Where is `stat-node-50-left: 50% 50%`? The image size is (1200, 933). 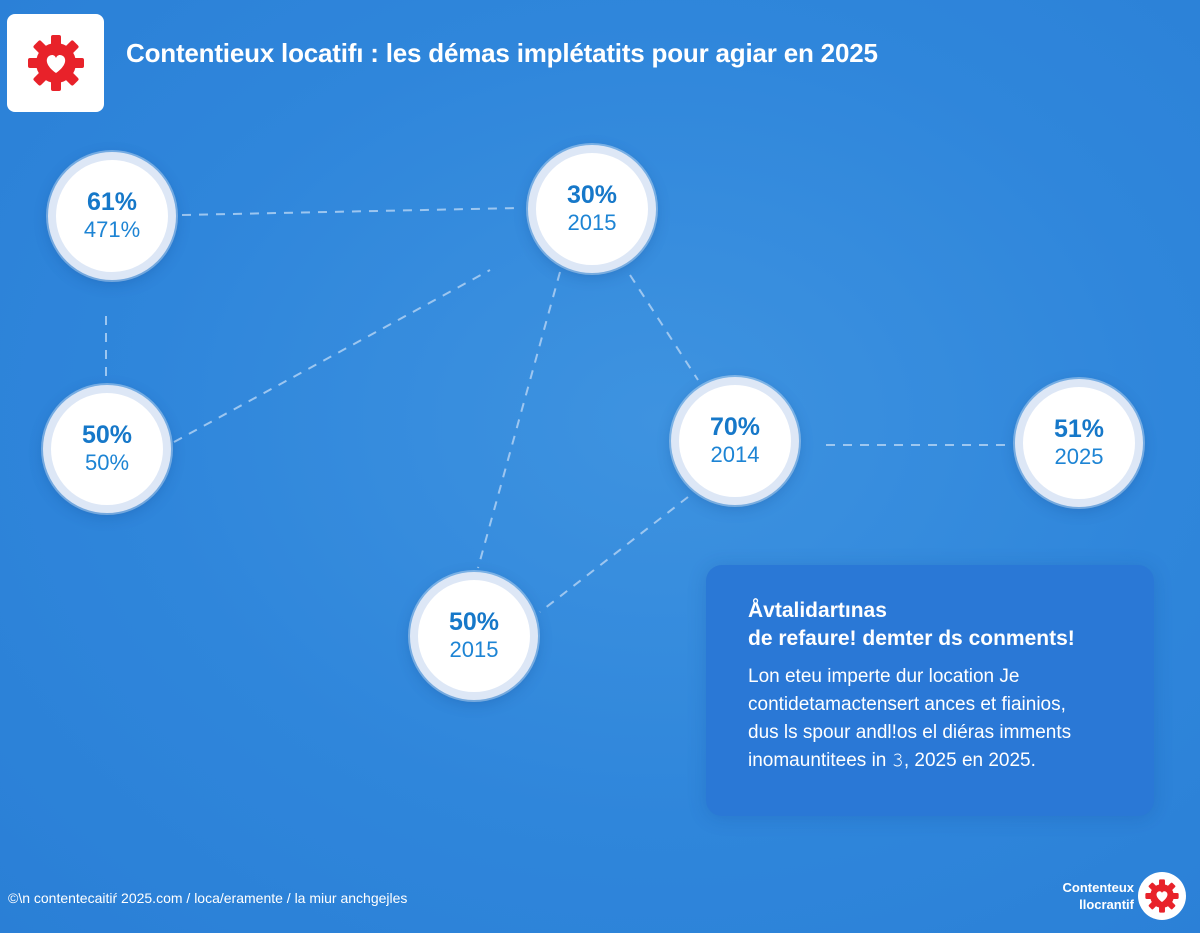
stat-node-50-left: 50% 50% is located at coordinates (107, 449).